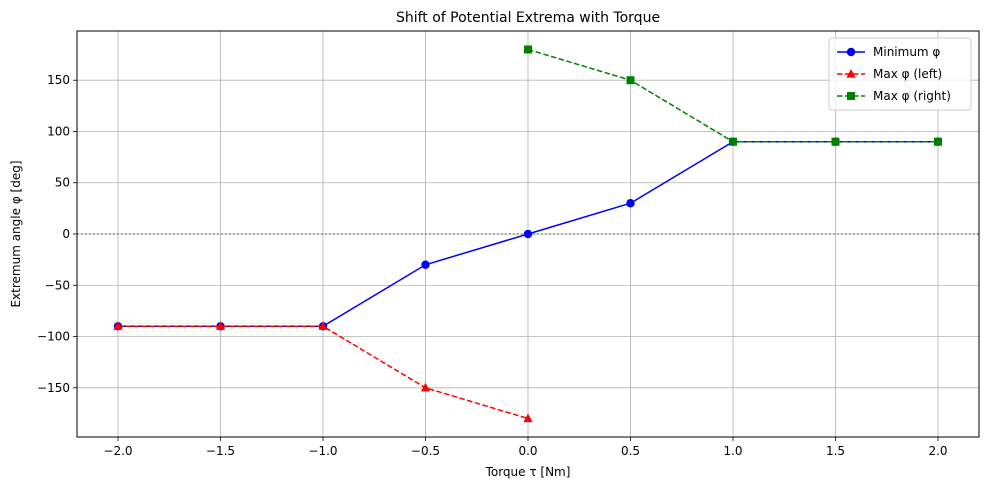  I want to click on legend-item: Max φ (right), so click(894, 96).